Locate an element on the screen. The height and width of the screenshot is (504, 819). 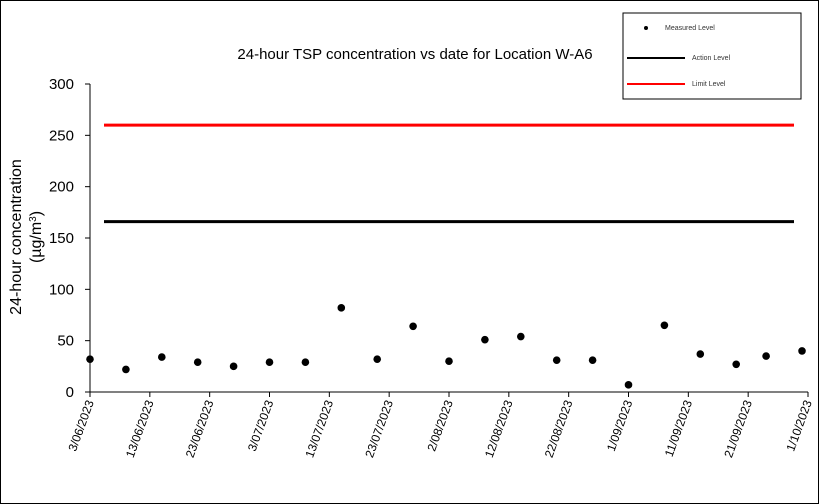
y-axis-label-units: (µg/m3) is located at coordinates (37, 237).